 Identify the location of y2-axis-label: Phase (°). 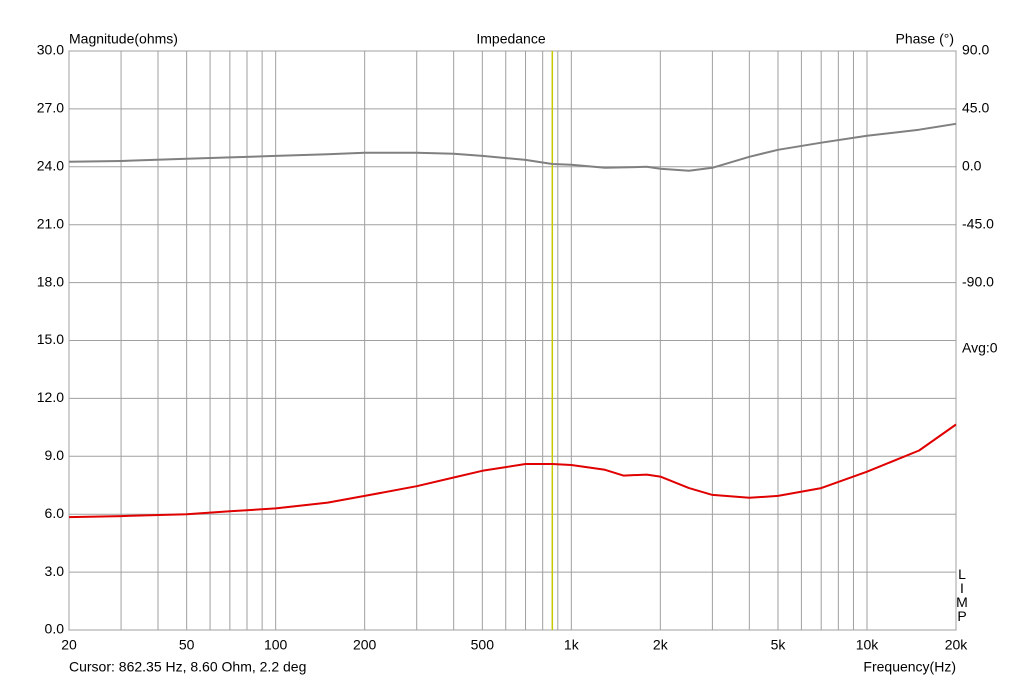
(924, 39).